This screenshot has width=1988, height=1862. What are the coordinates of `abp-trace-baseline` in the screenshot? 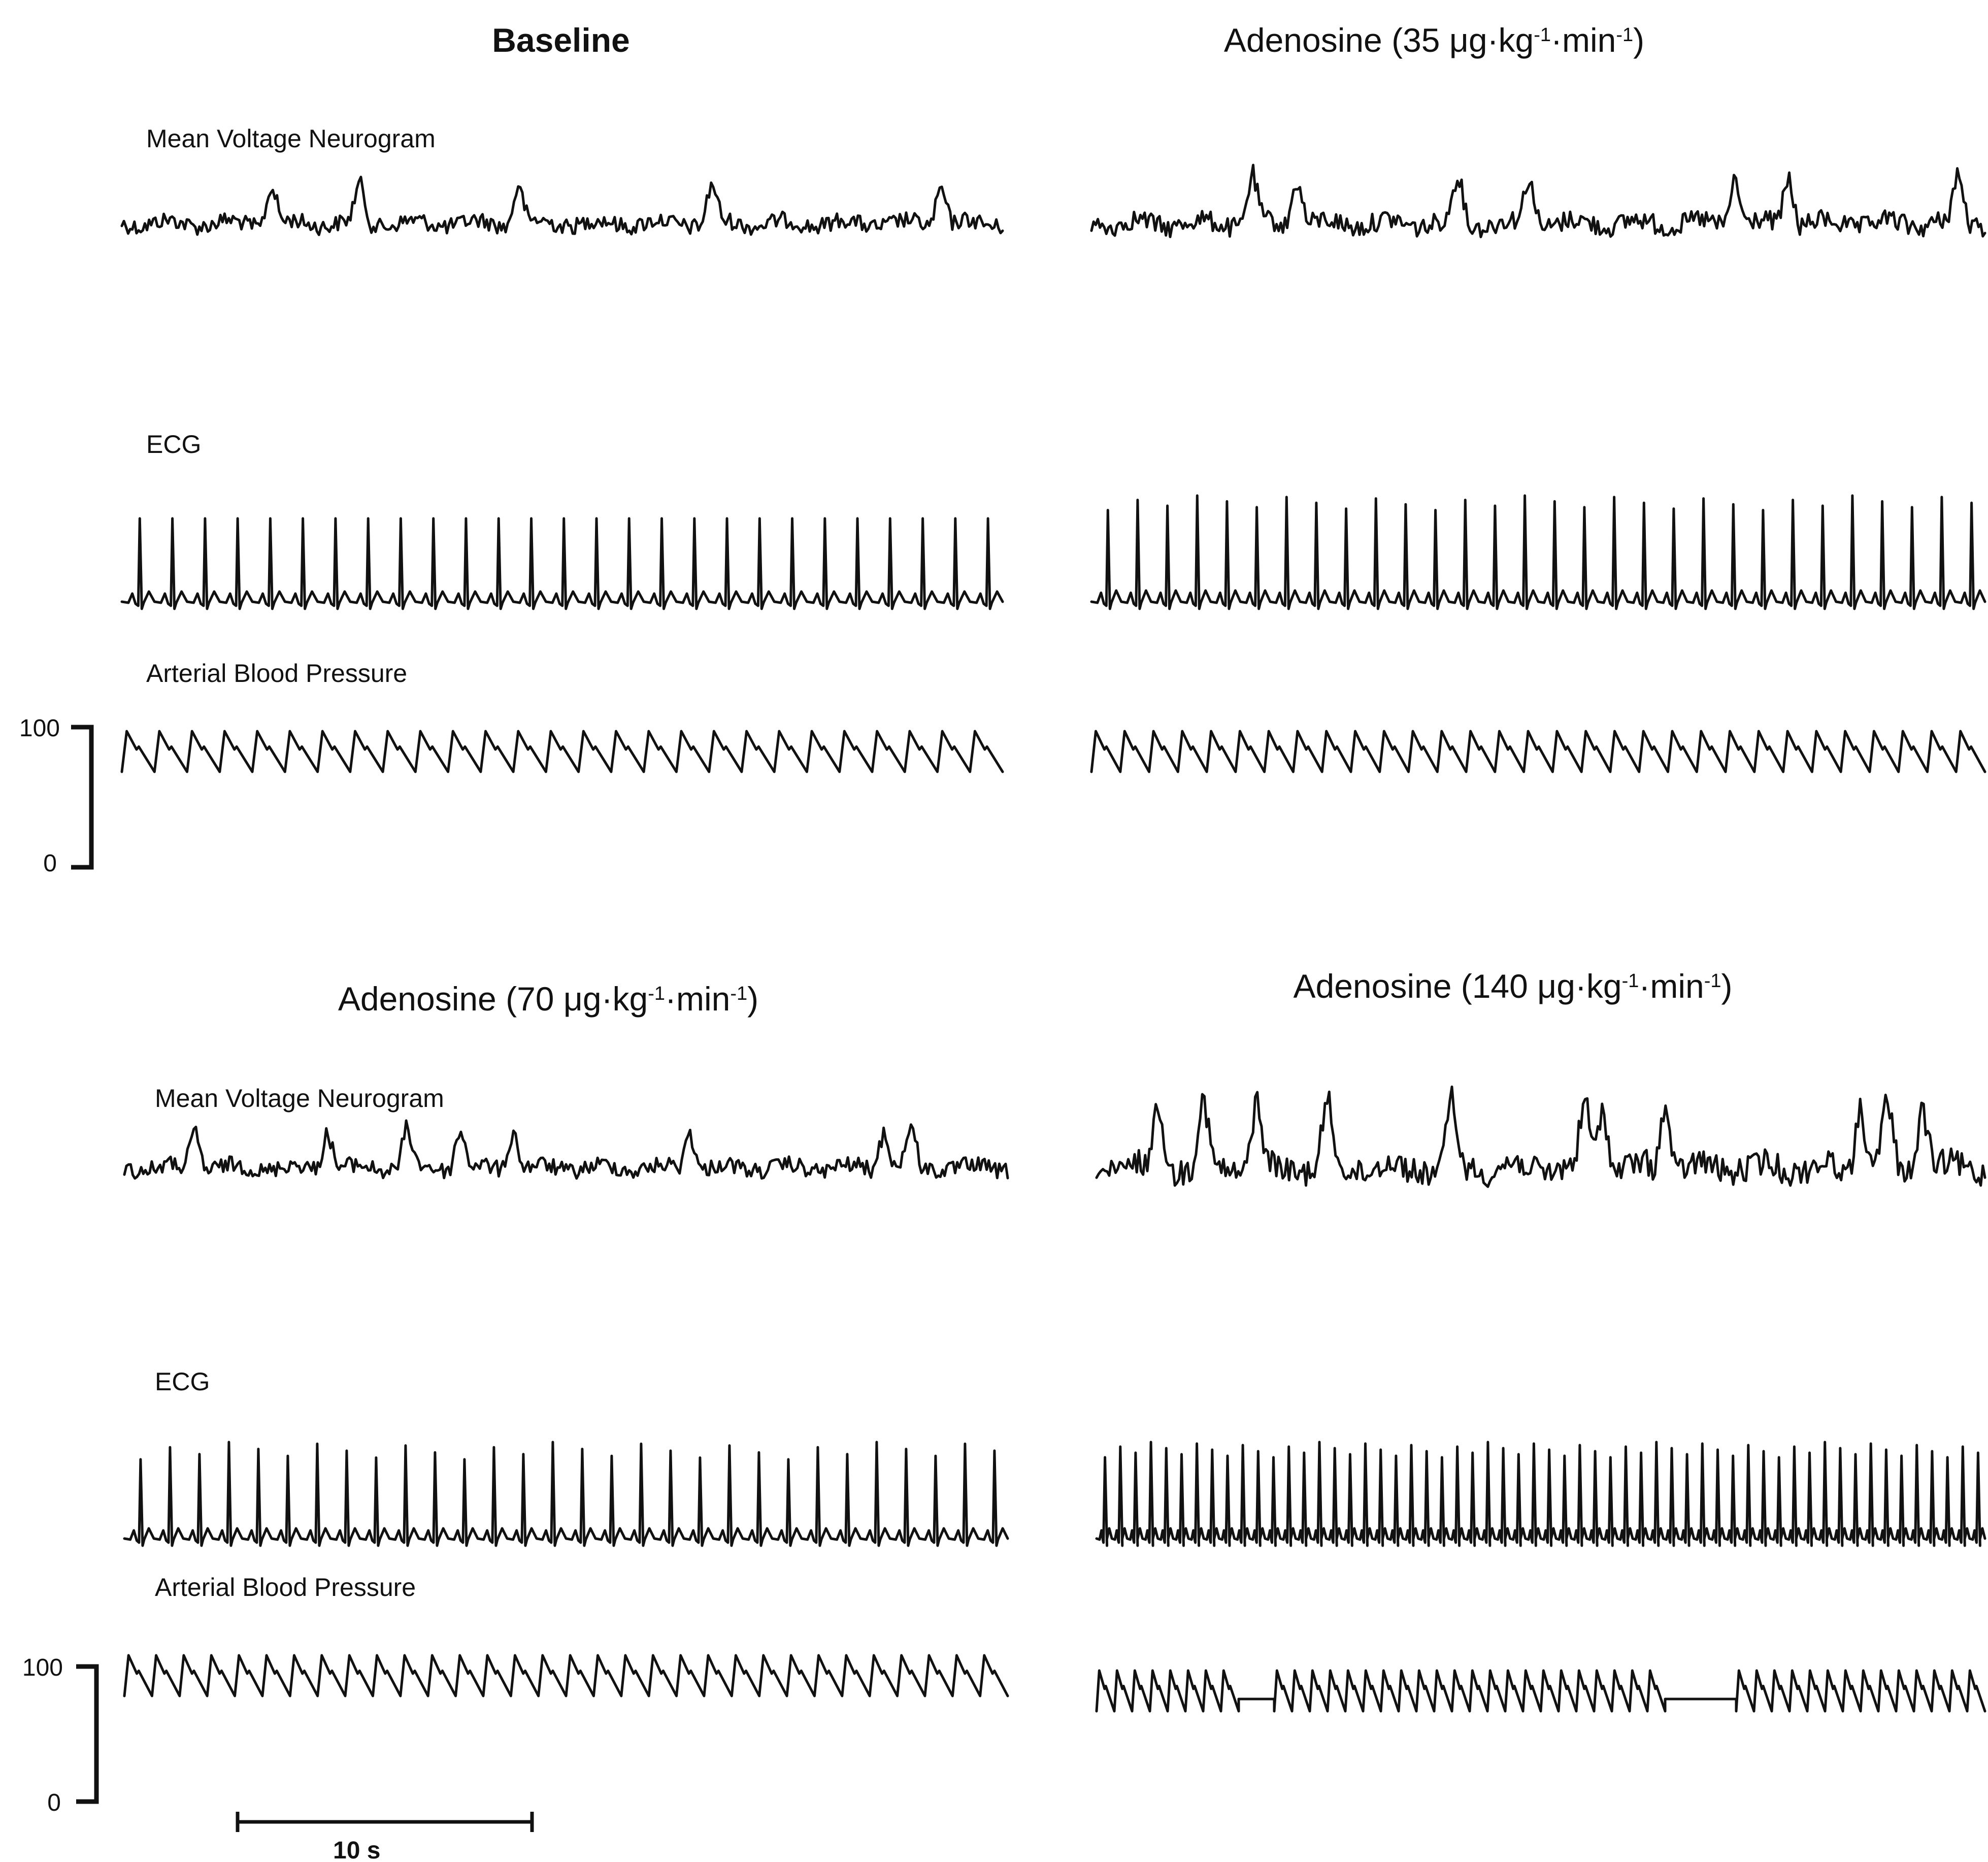 It's located at (562, 751).